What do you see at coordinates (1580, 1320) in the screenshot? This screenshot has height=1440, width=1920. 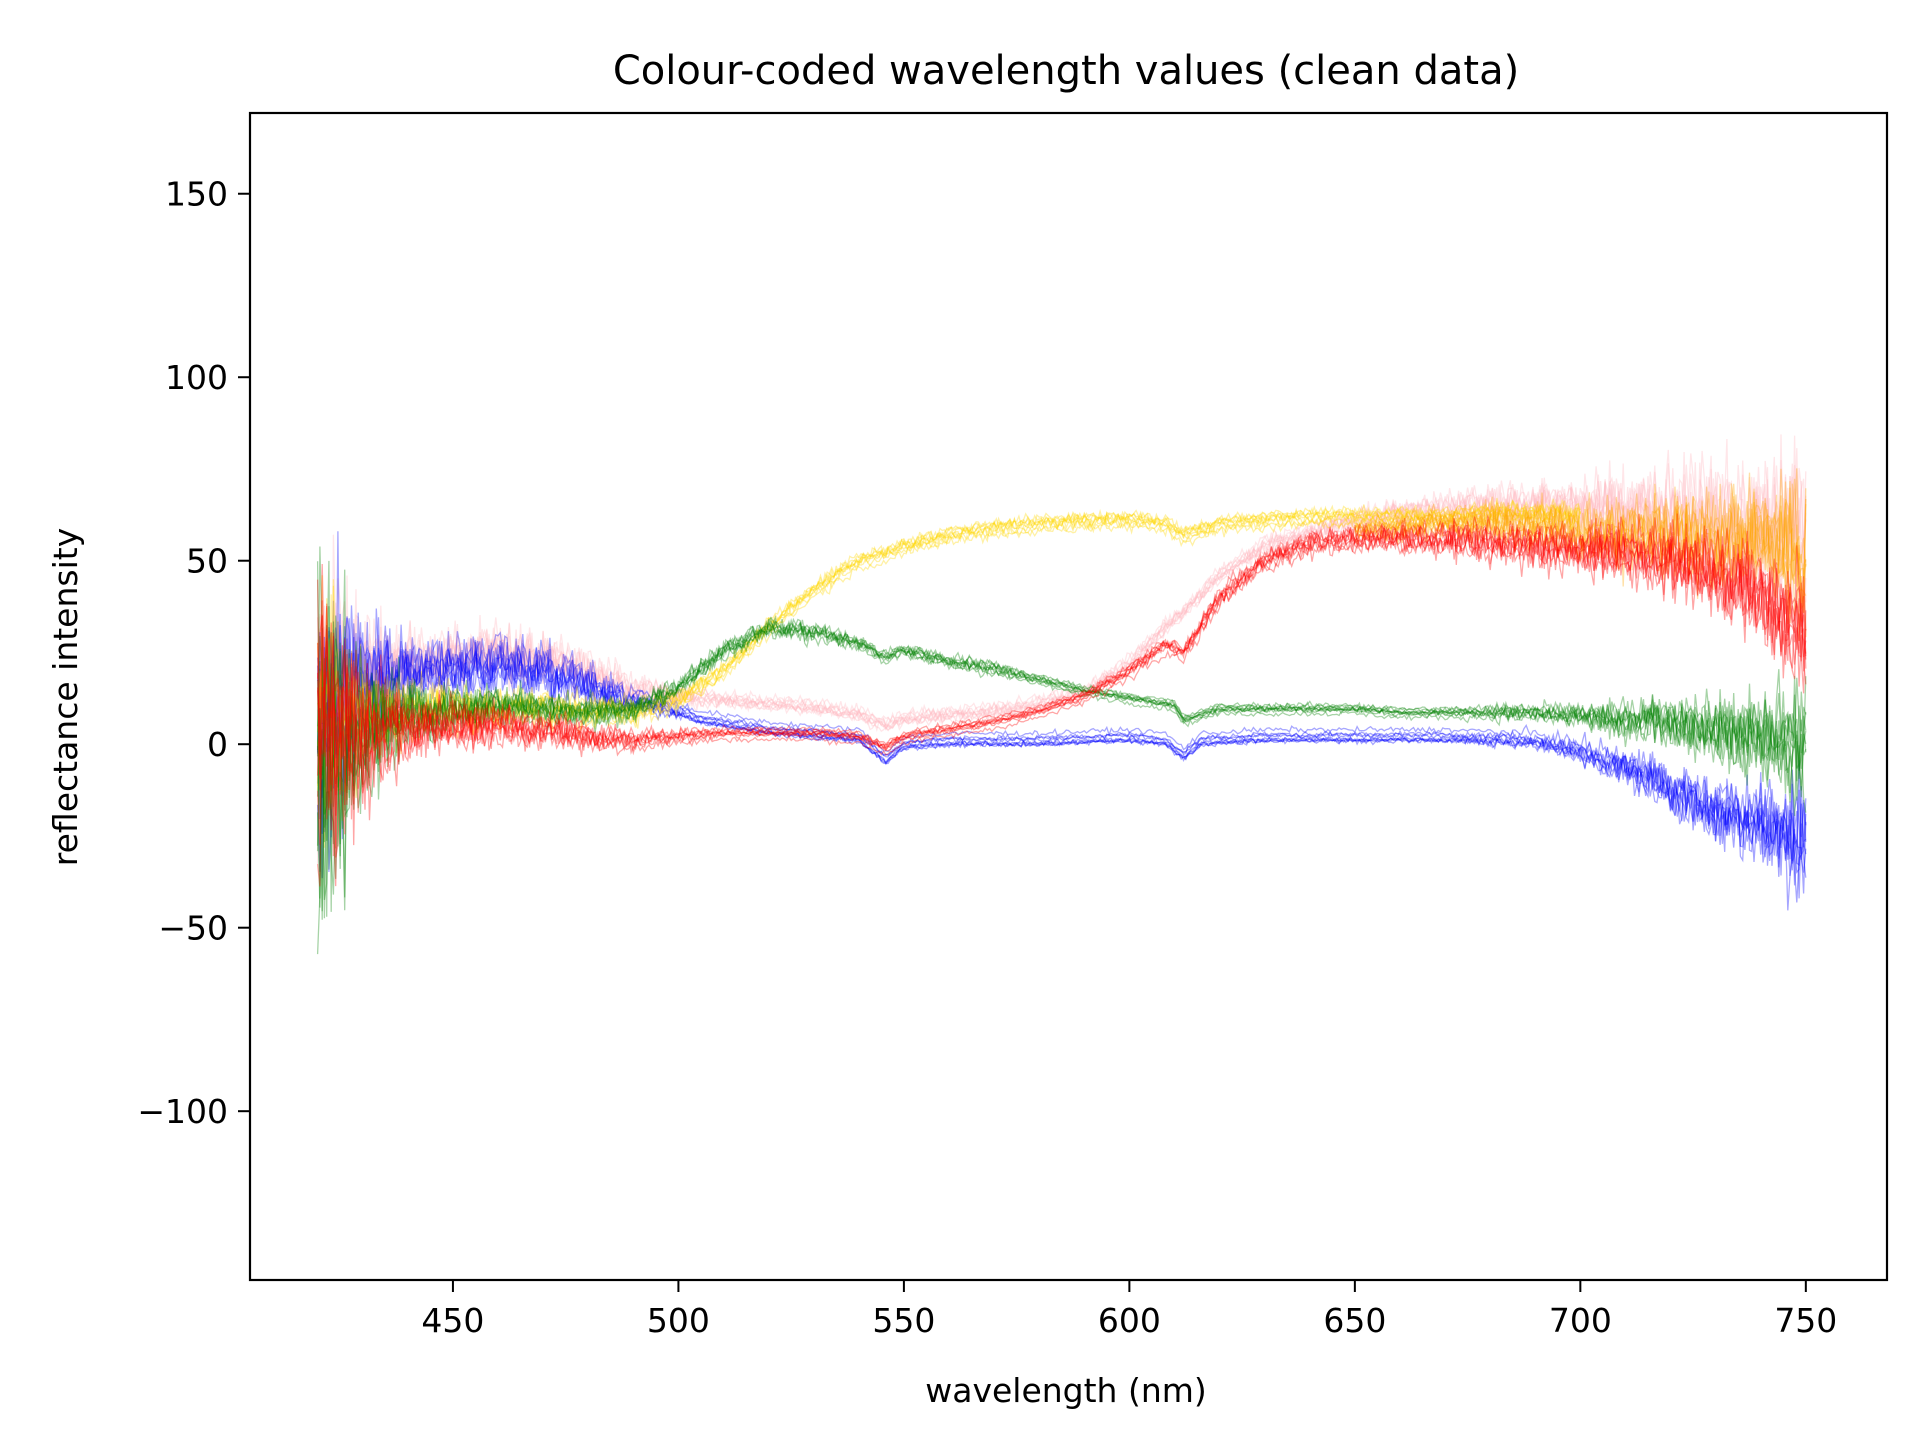 I see `x-tick-label: 700` at bounding box center [1580, 1320].